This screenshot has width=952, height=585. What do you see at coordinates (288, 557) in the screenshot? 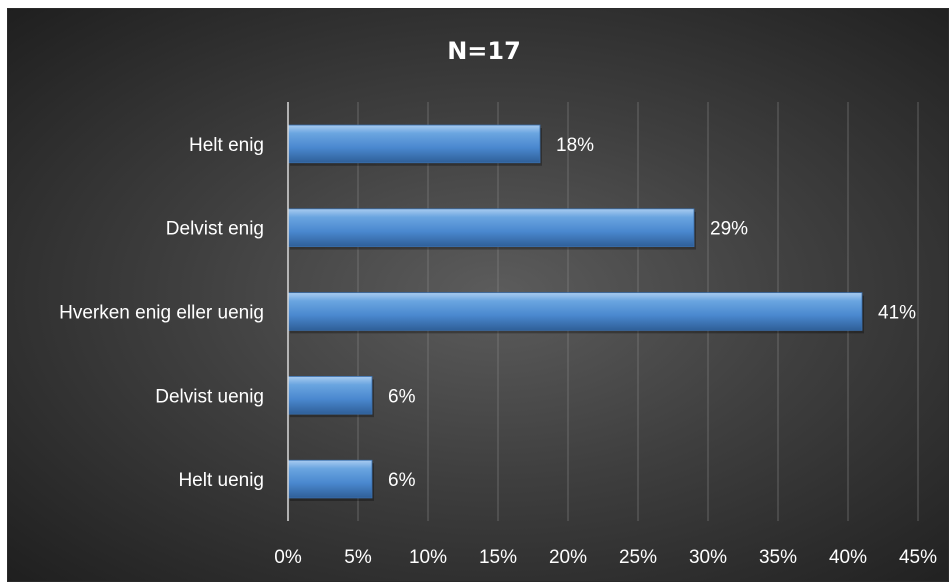
I see `x-tick-label: 0%` at bounding box center [288, 557].